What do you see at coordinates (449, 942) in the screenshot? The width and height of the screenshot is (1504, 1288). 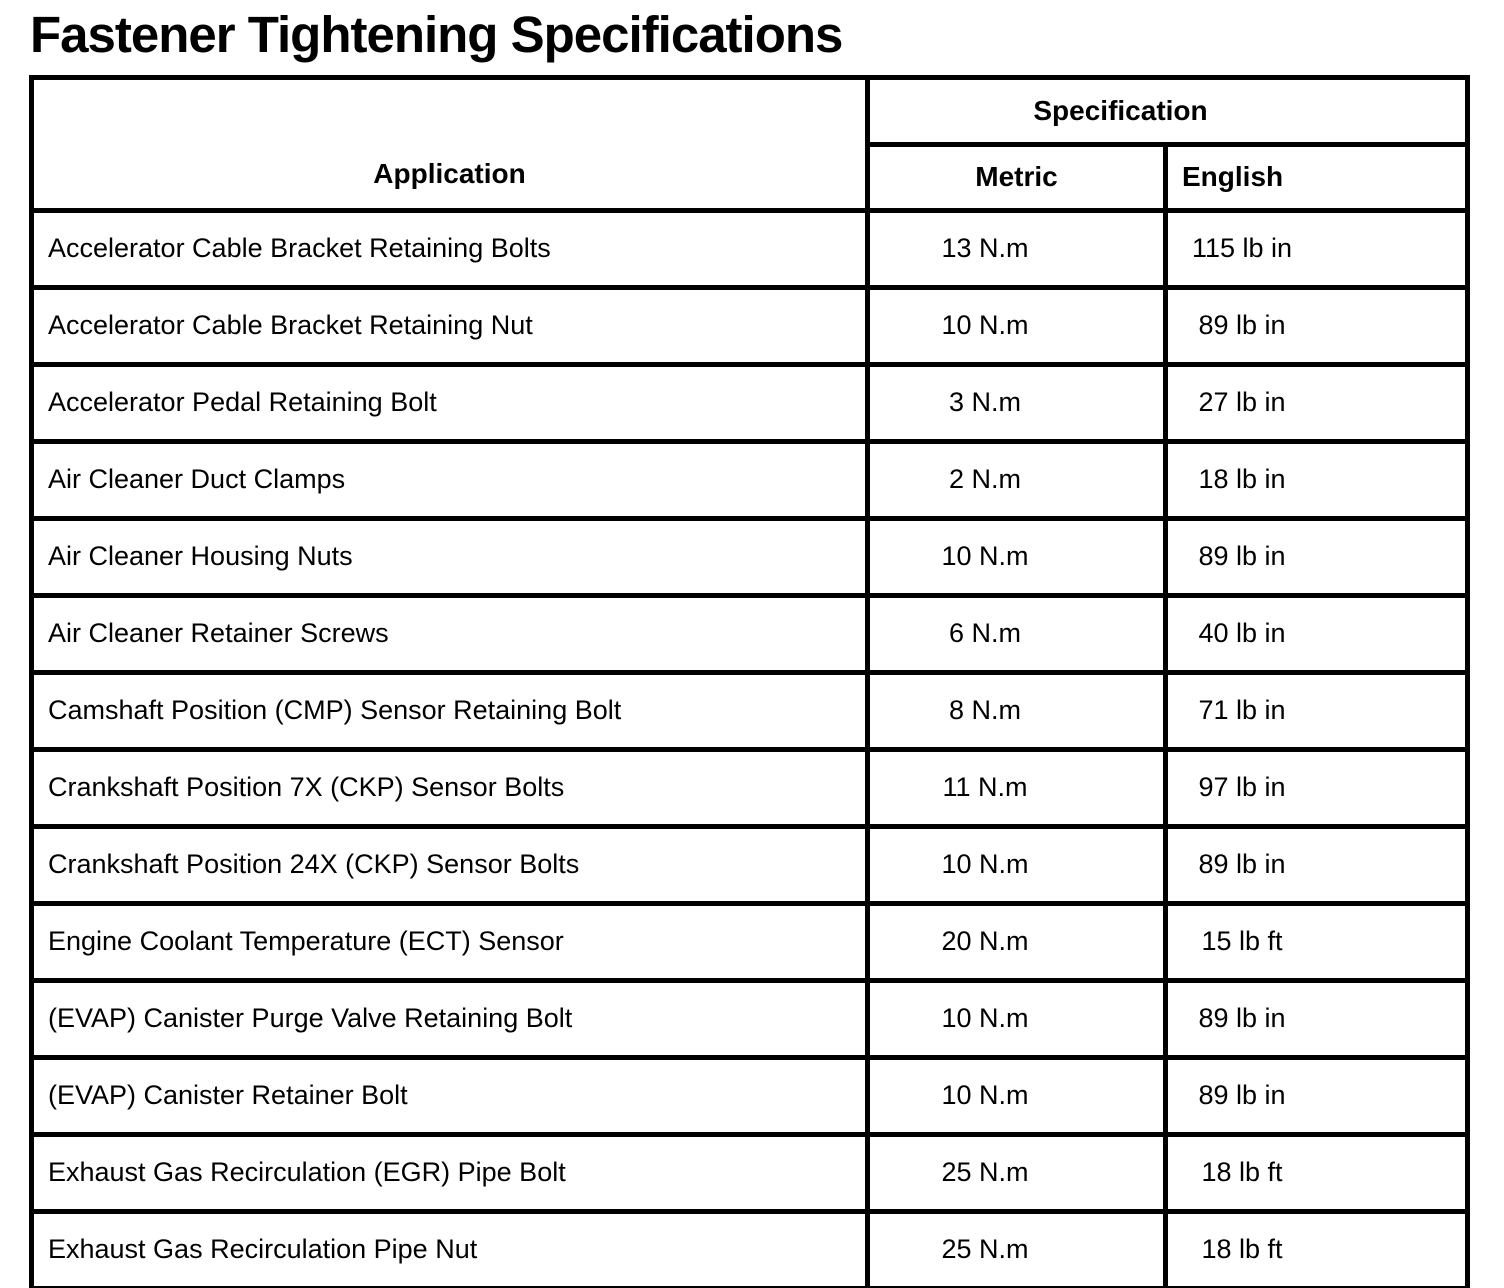 I see `application-cell: Engine Coolant Temperature (ECT) Sensor` at bounding box center [449, 942].